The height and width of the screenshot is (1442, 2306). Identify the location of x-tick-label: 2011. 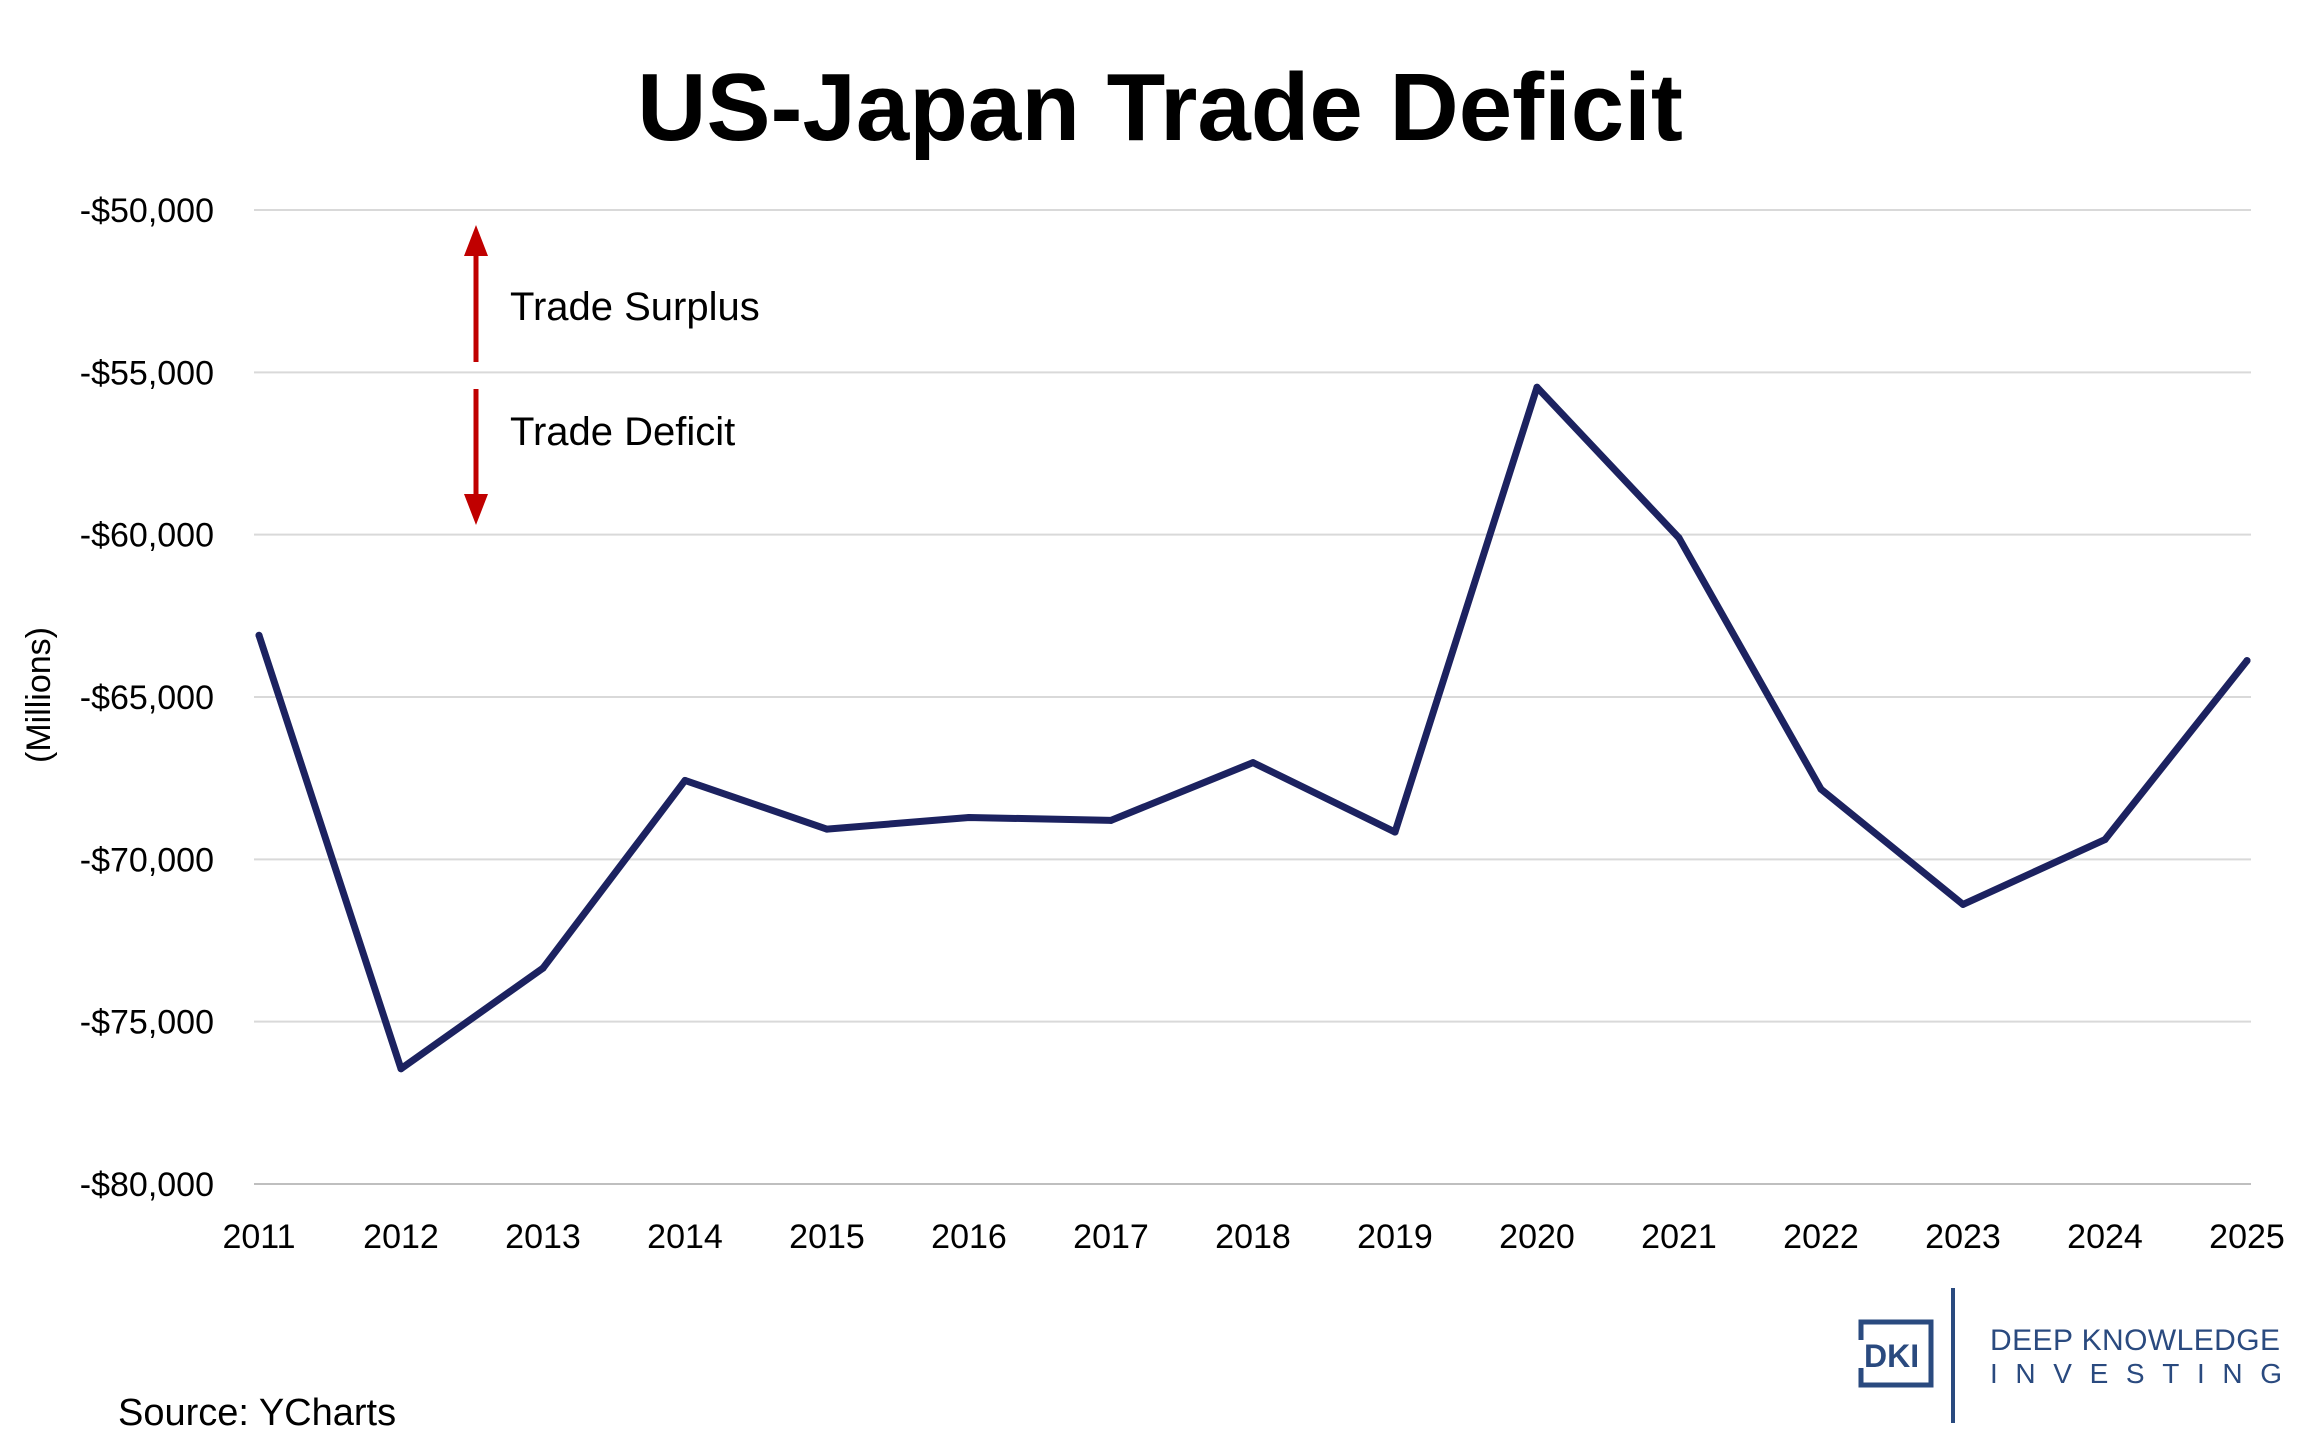
(258, 1237).